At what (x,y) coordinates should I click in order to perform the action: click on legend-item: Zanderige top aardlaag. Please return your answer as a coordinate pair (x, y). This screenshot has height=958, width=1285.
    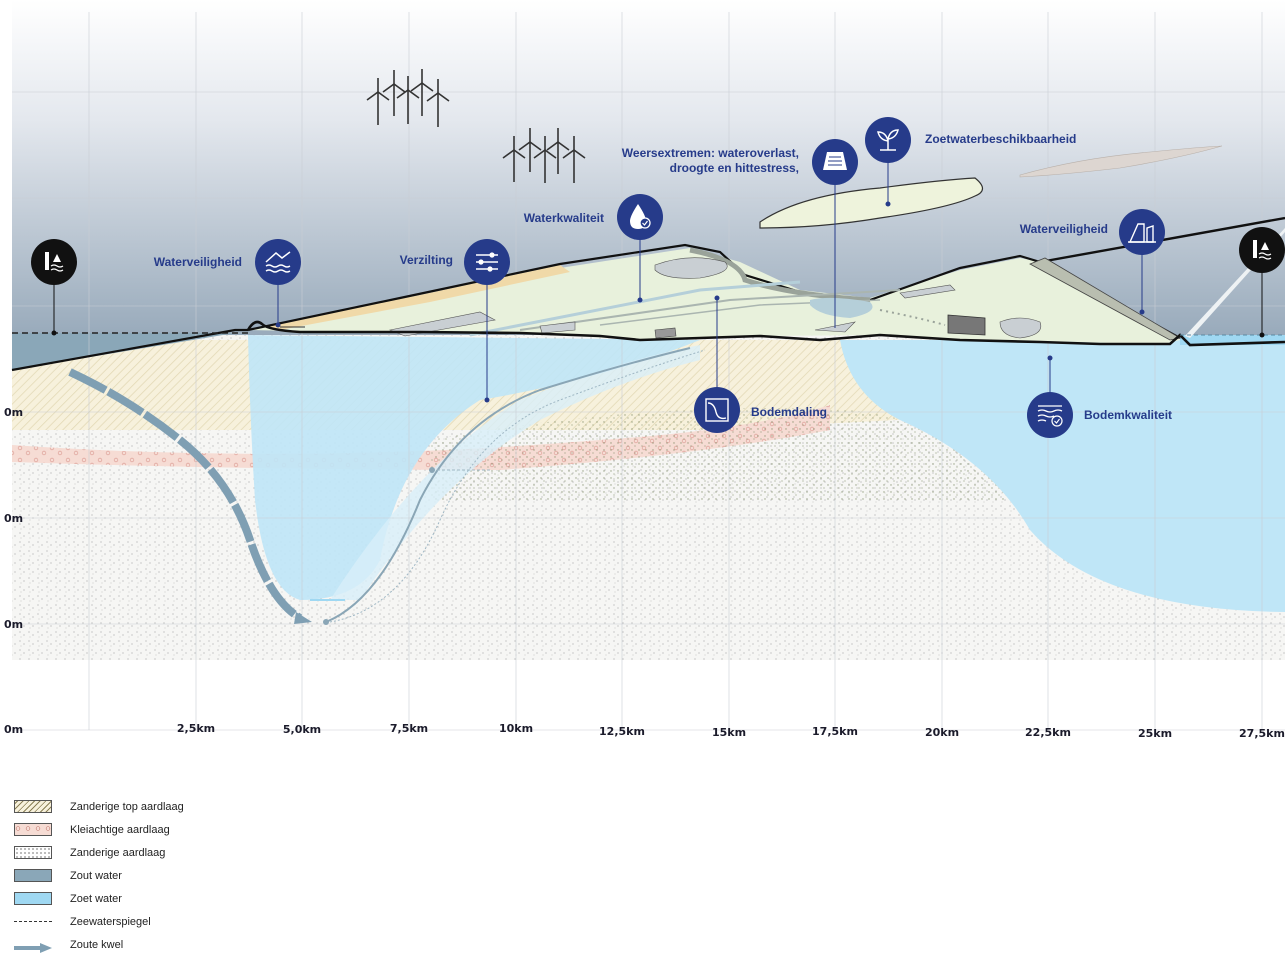
    Looking at the image, I should click on (99, 806).